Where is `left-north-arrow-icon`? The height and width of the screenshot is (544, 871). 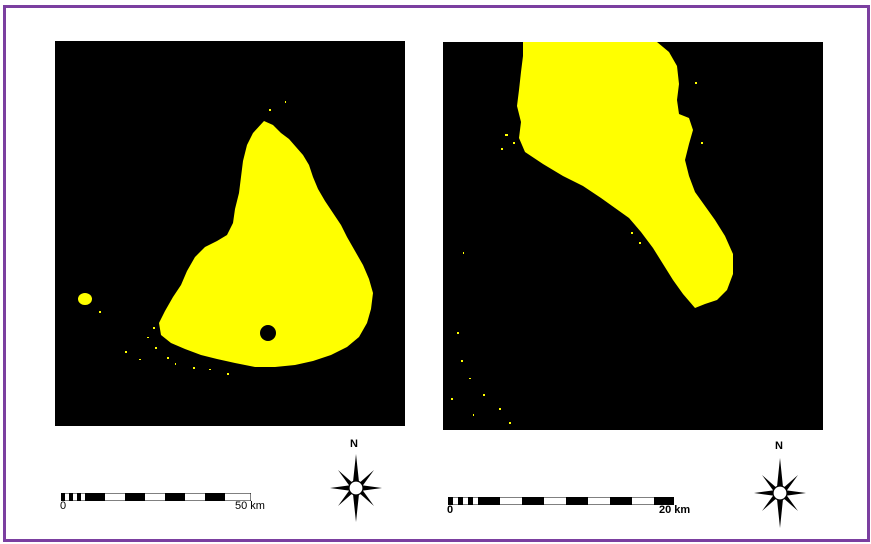
left-north-arrow-icon is located at coordinates (356, 488).